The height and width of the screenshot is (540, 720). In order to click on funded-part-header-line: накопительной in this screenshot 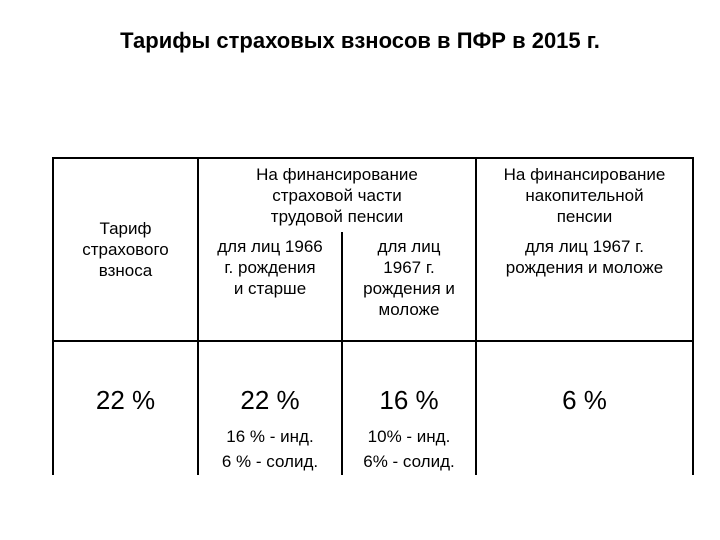, I will do `click(584, 195)`.